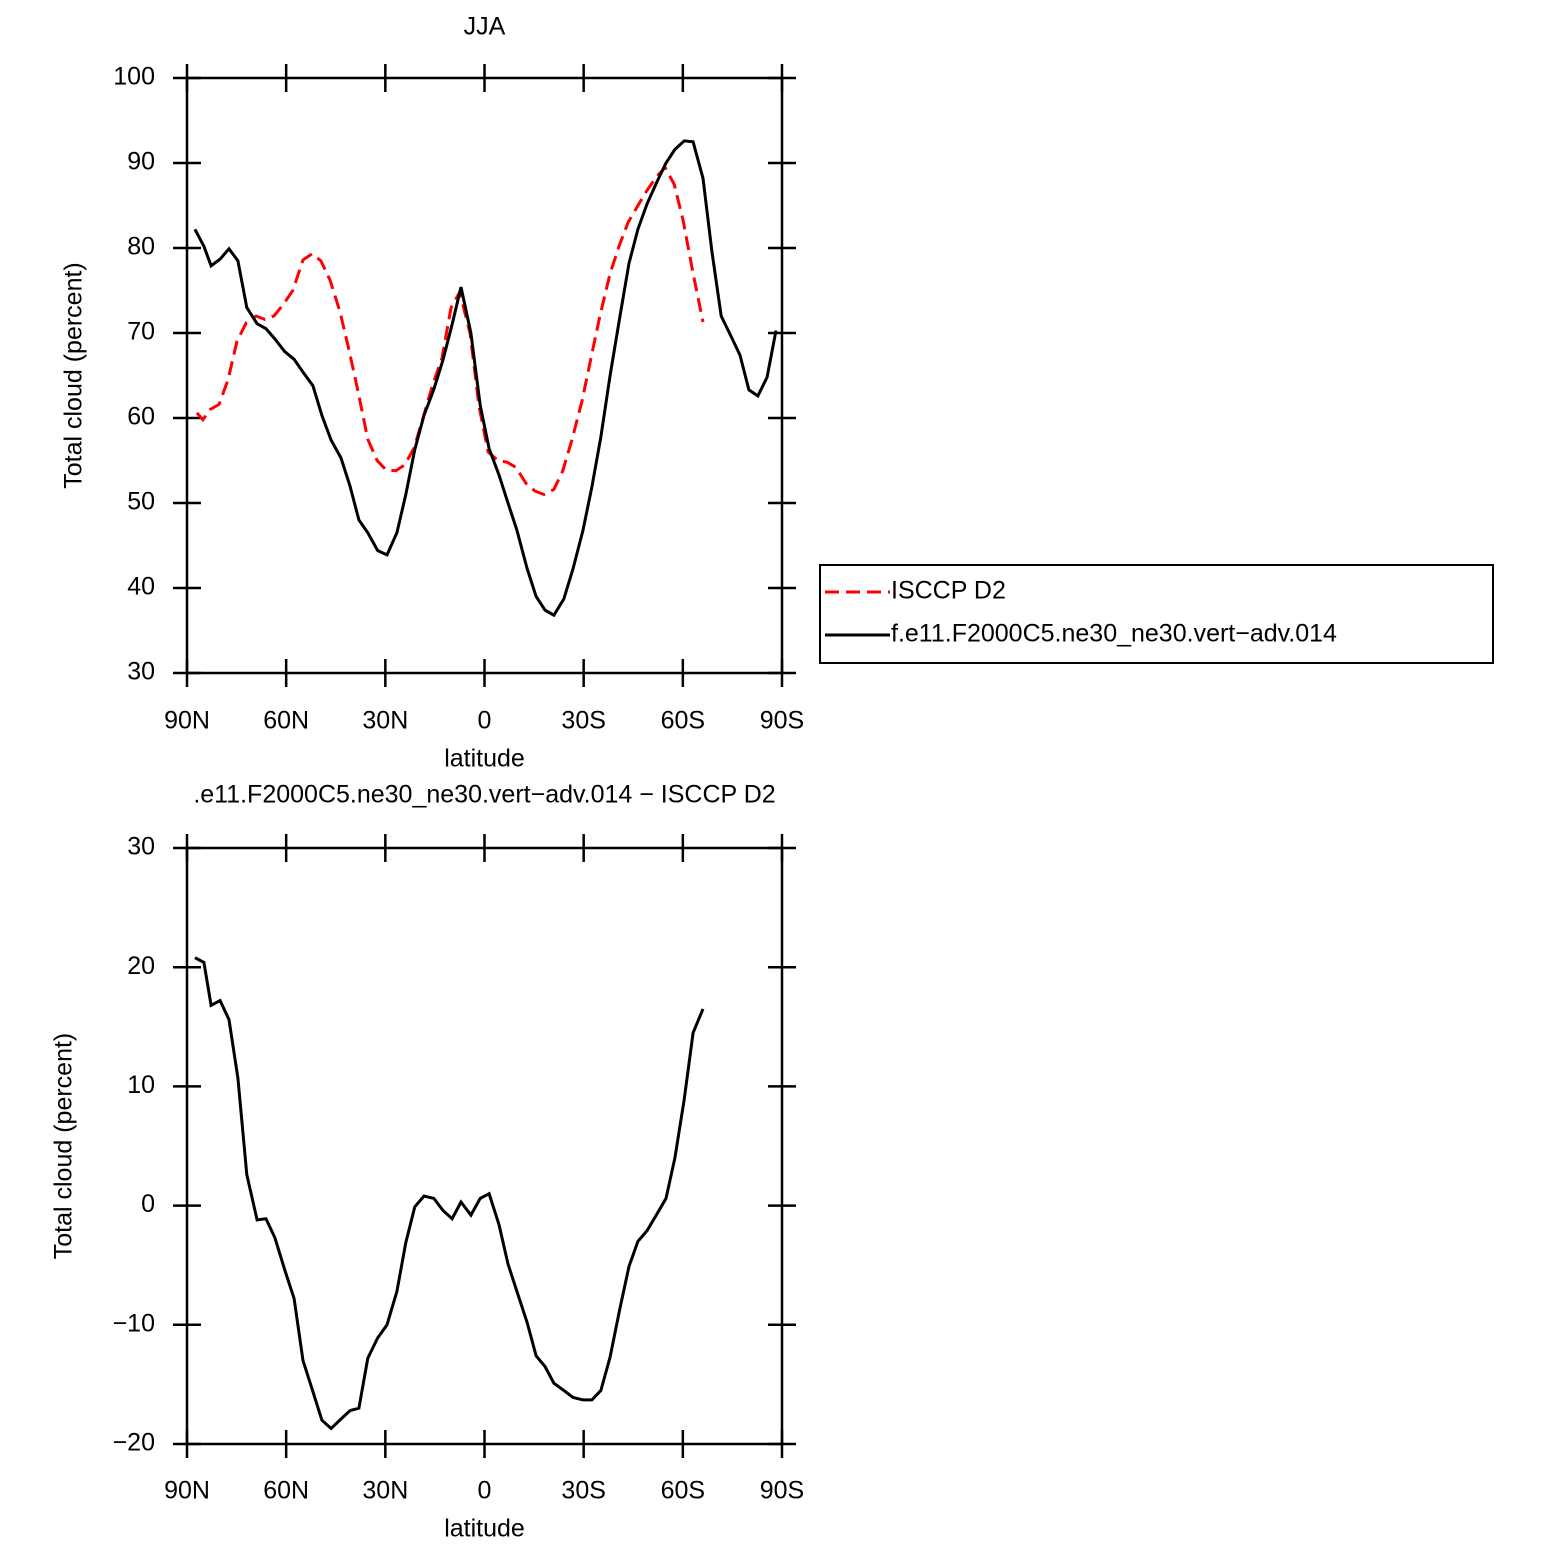 The height and width of the screenshot is (1553, 1552). Describe the element at coordinates (1156, 614) in the screenshot. I see `legend-box` at that location.